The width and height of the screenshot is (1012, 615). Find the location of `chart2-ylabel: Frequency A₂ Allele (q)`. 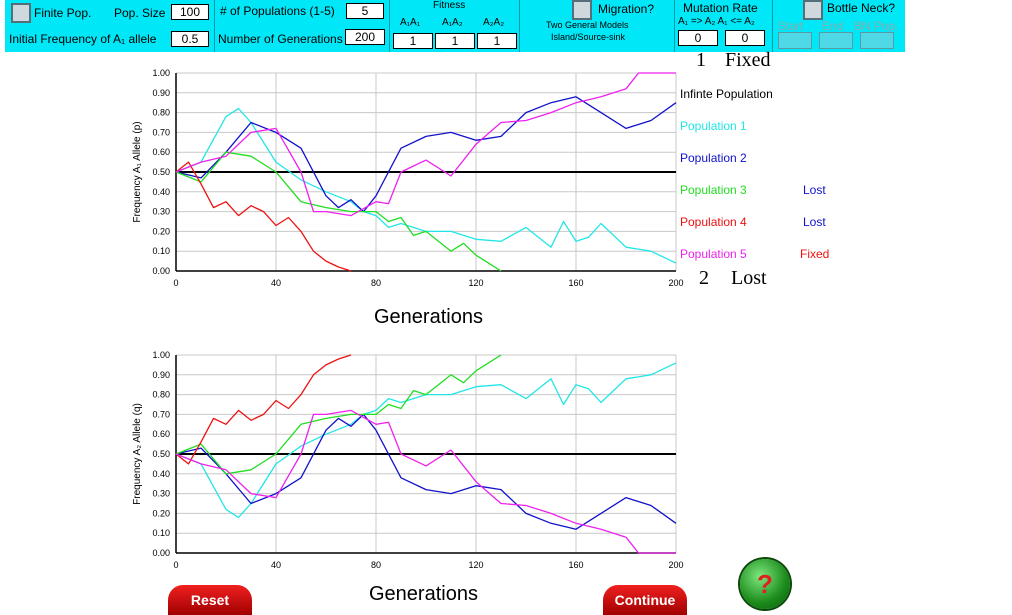

chart2-ylabel: Frequency A₂ Allele (q) is located at coordinates (137, 454).